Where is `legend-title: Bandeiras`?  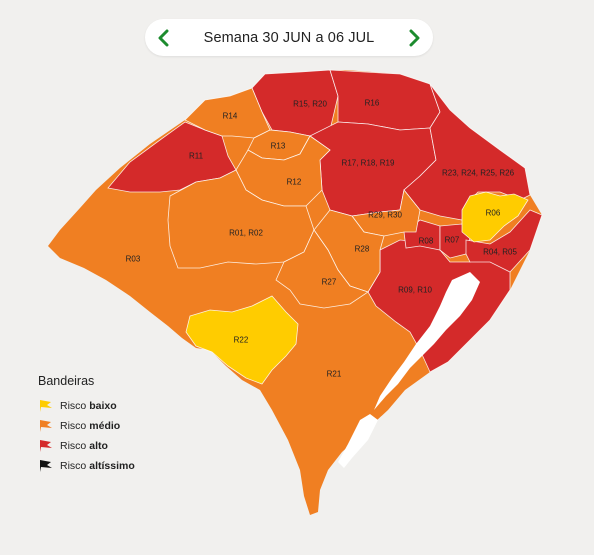
legend-title: Bandeiras is located at coordinates (66, 381).